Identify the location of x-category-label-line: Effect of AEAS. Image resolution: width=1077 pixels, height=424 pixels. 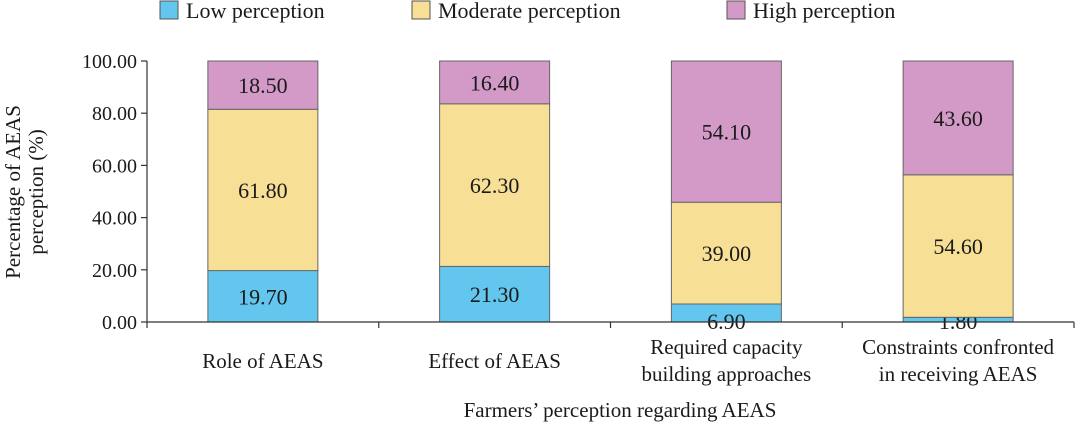
(494, 361).